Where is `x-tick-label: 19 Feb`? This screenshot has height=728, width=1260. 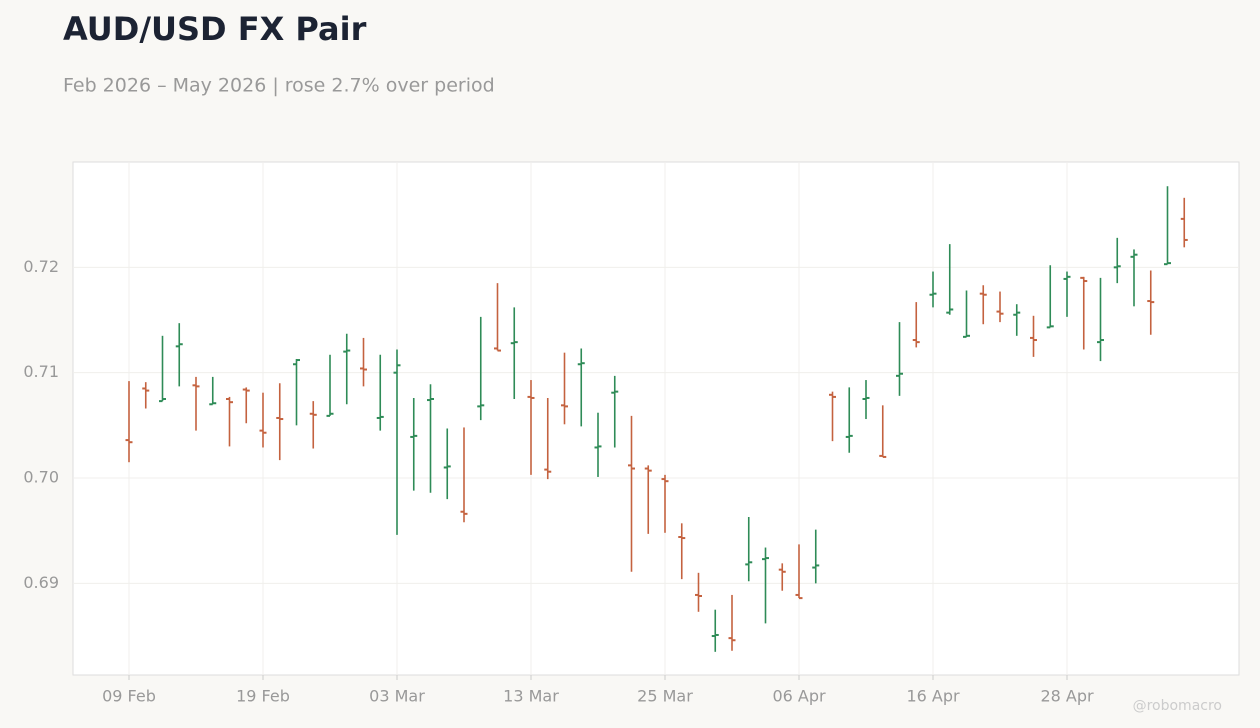 x-tick-label: 19 Feb is located at coordinates (263, 696).